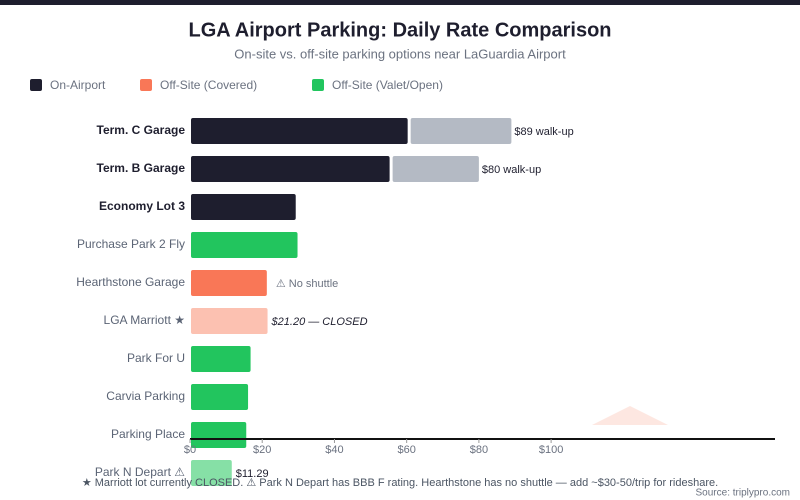  Describe the element at coordinates (307, 284) in the screenshot. I see `note-label: ⚠ No shuttle` at that location.